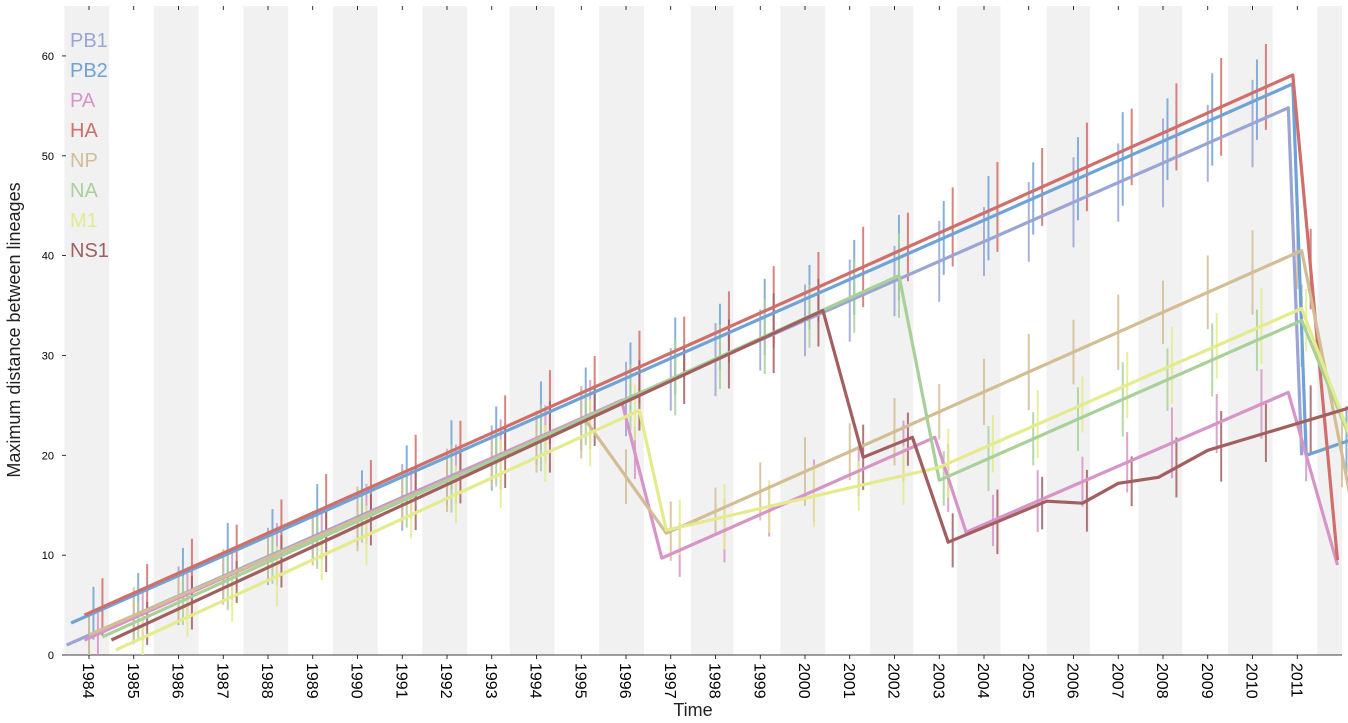 The image size is (1348, 723). What do you see at coordinates (1295, 680) in the screenshot?
I see `x-tick-label: 2011` at bounding box center [1295, 680].